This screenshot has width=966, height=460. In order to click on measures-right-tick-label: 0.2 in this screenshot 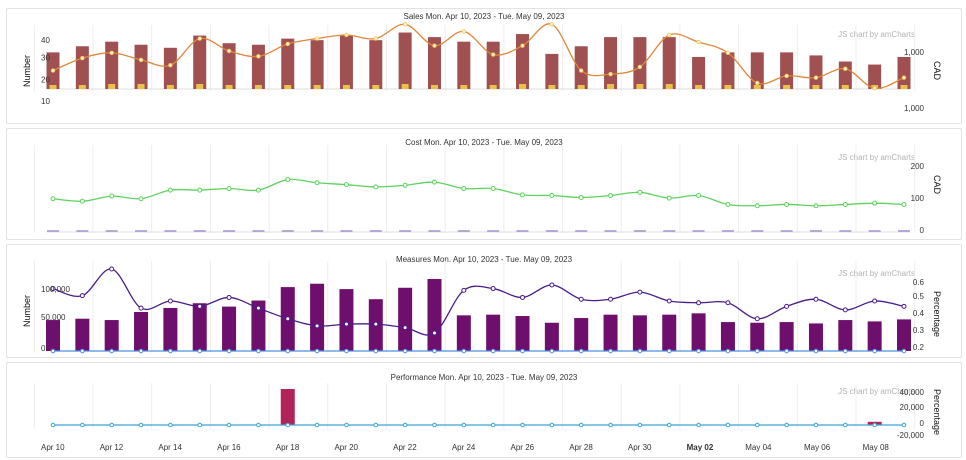, I will do `click(919, 347)`.